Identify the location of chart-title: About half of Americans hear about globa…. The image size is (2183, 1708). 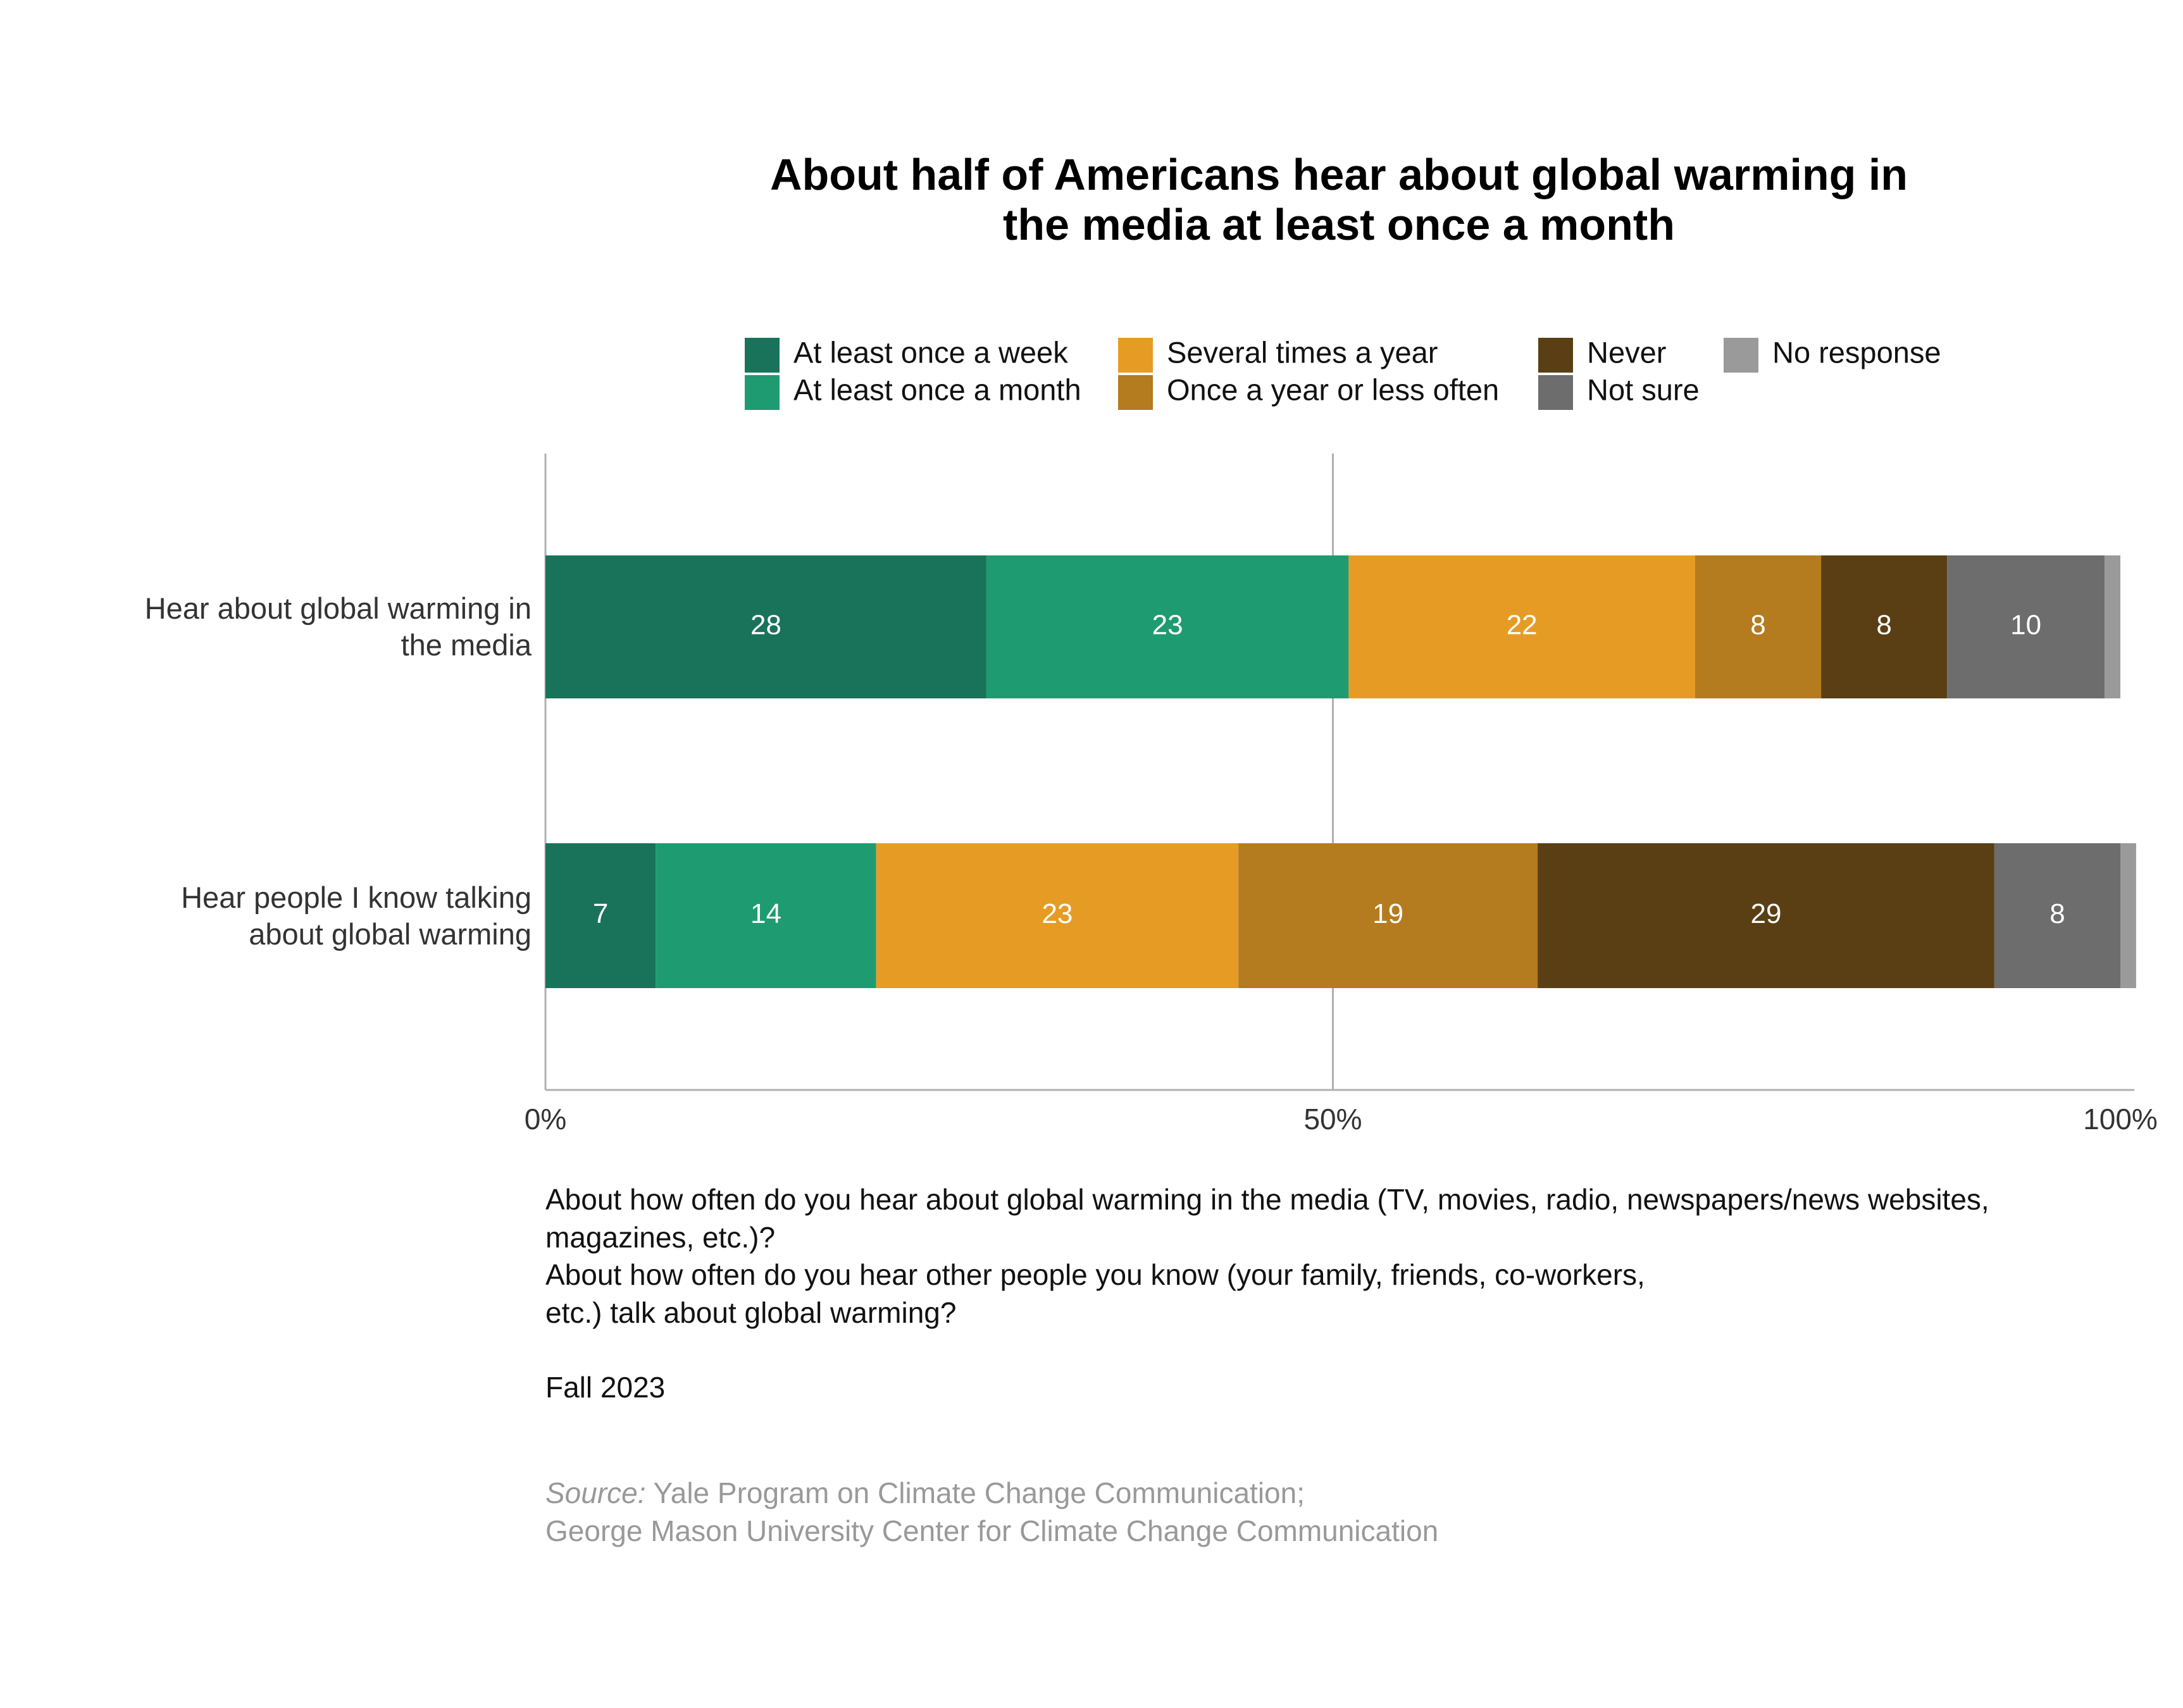
(1339, 199).